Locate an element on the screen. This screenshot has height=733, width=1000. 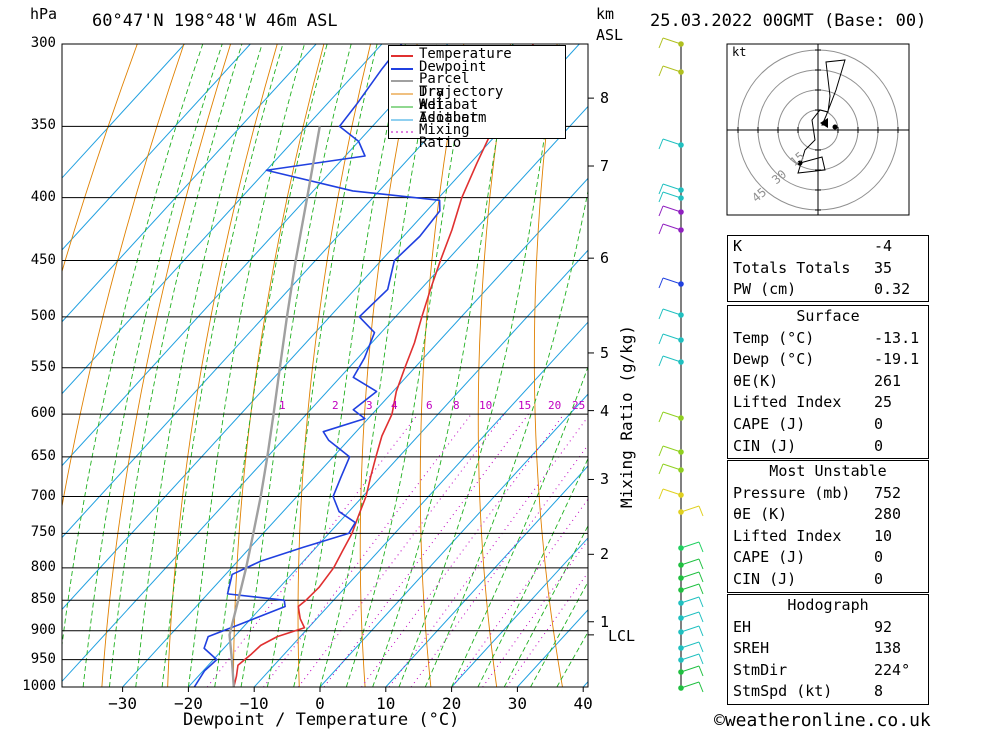
pressure-tick-label: 900 is located at coordinates (43, 629).